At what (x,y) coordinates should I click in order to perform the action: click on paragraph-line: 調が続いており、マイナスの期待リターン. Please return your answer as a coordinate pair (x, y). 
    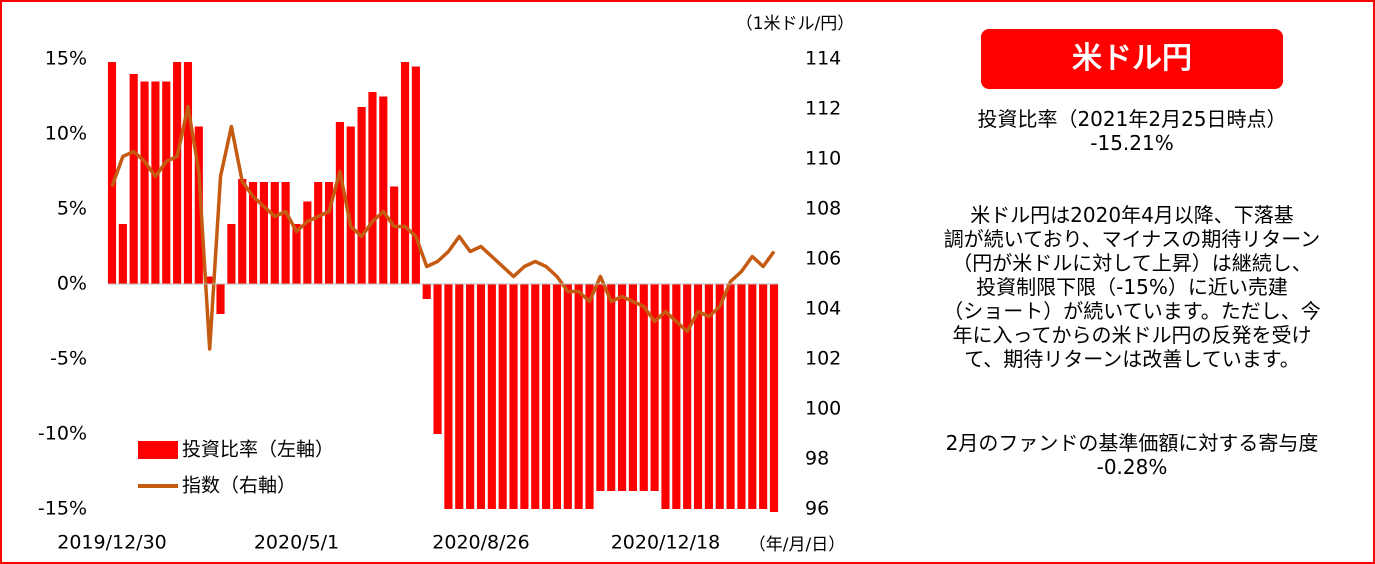
    Looking at the image, I should click on (1132, 239).